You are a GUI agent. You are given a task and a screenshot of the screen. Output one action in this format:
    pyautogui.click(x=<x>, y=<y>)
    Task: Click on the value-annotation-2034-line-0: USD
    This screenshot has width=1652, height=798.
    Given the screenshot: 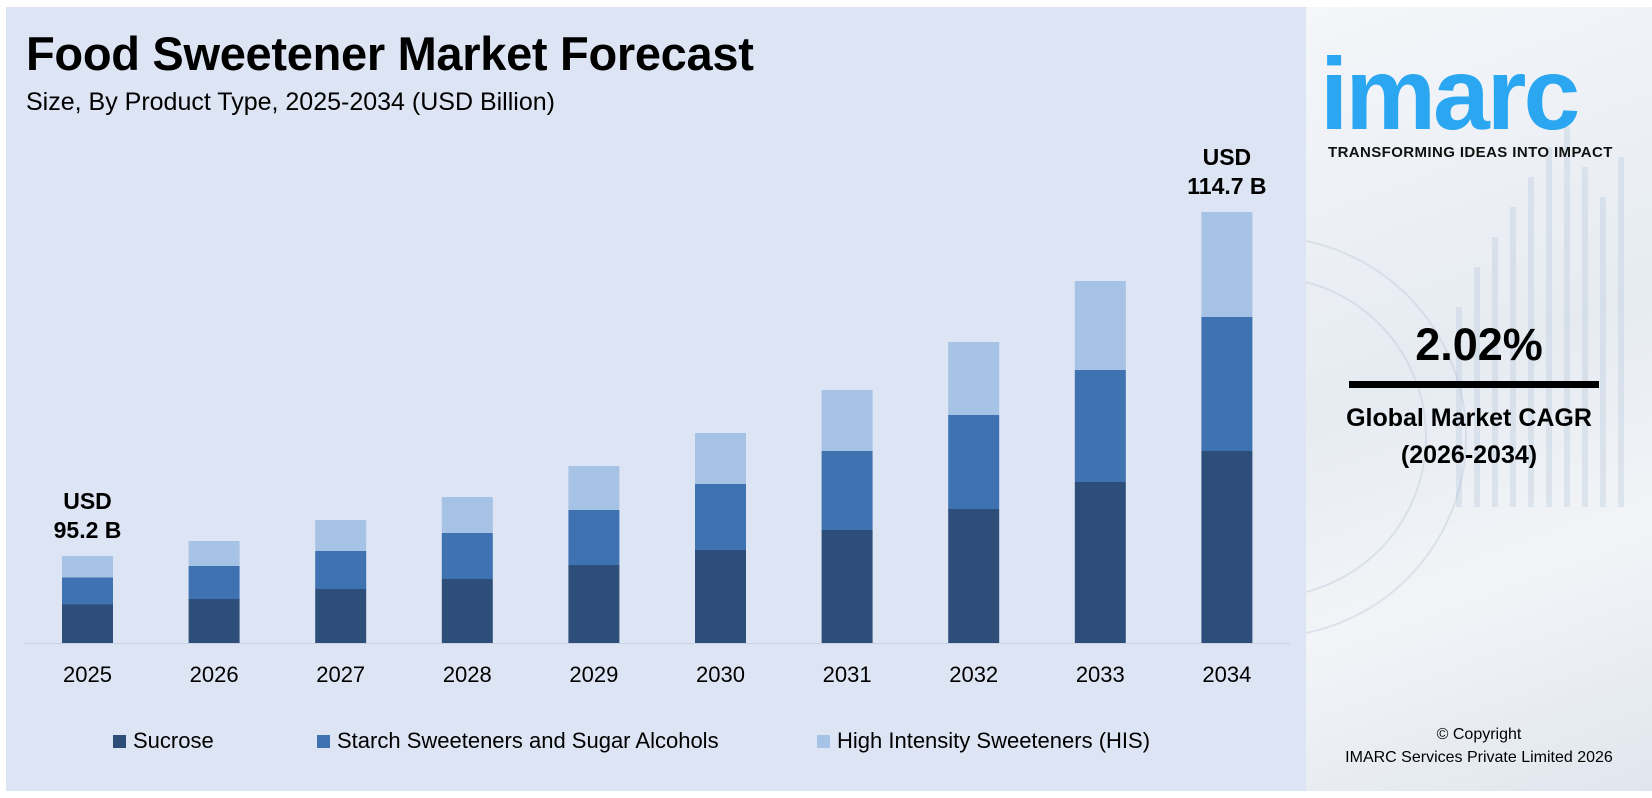 What is the action you would take?
    pyautogui.click(x=1227, y=157)
    